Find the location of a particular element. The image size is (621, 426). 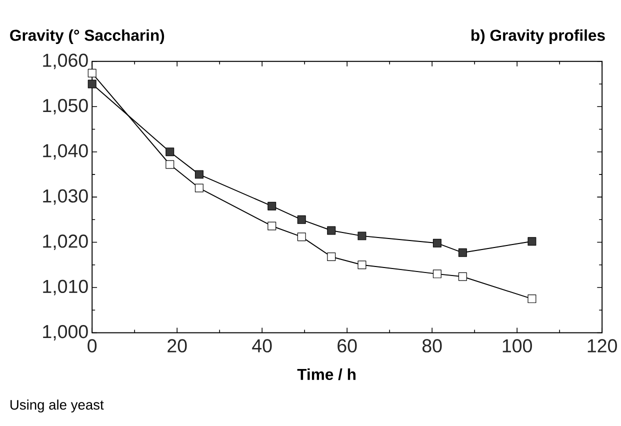

y-tick-label: 1,060 is located at coordinates (65, 62).